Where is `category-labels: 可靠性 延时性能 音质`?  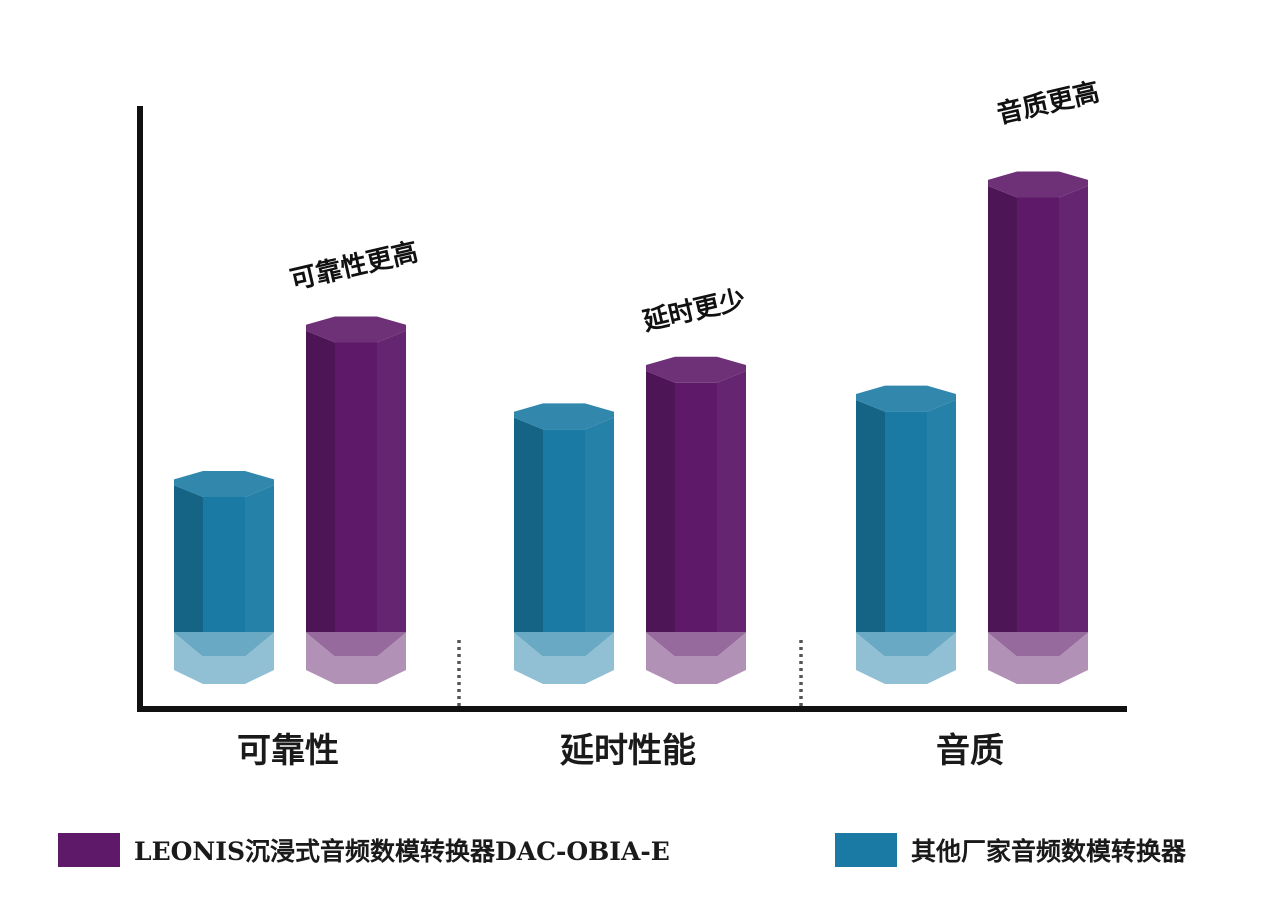
category-labels: 可靠性 延时性能 音质 is located at coordinates (620, 751).